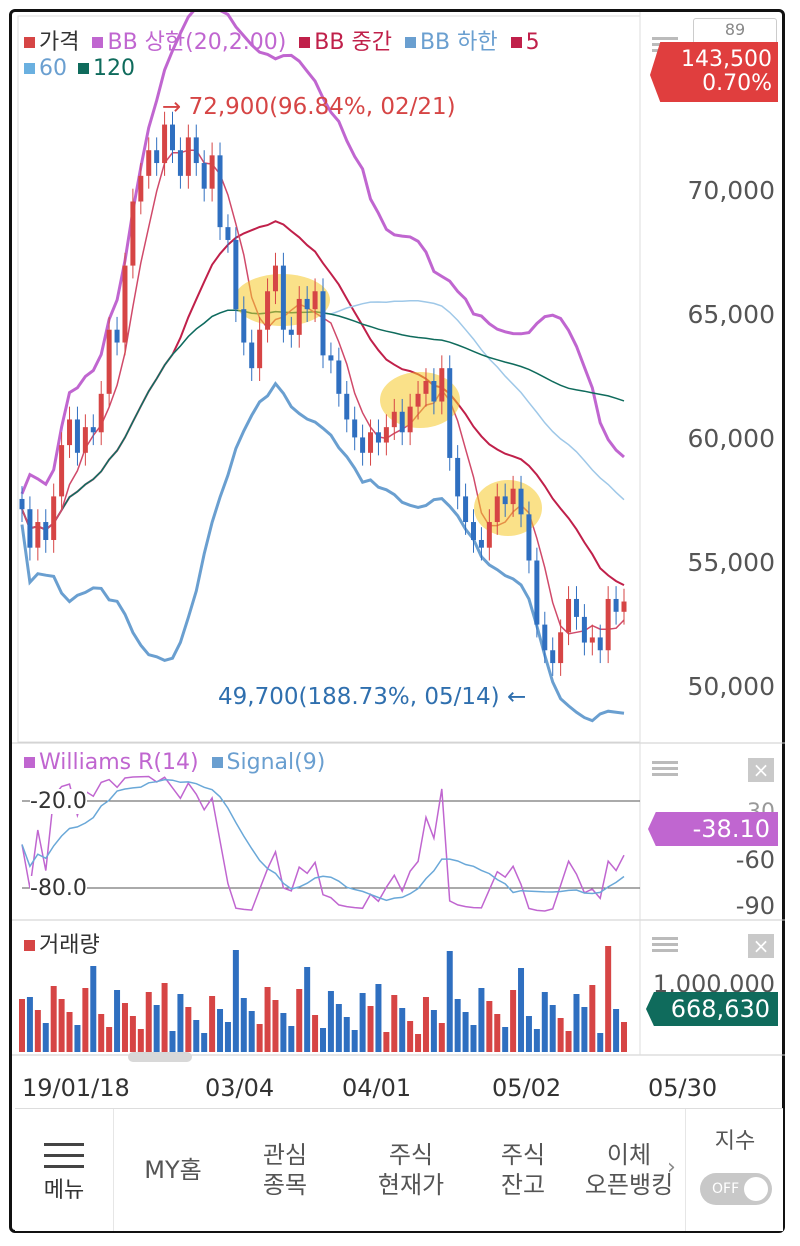 Image resolution: width=800 pixels, height=1246 pixels. What do you see at coordinates (525, 42) in the screenshot?
I see `legend-ma5: 5` at bounding box center [525, 42].